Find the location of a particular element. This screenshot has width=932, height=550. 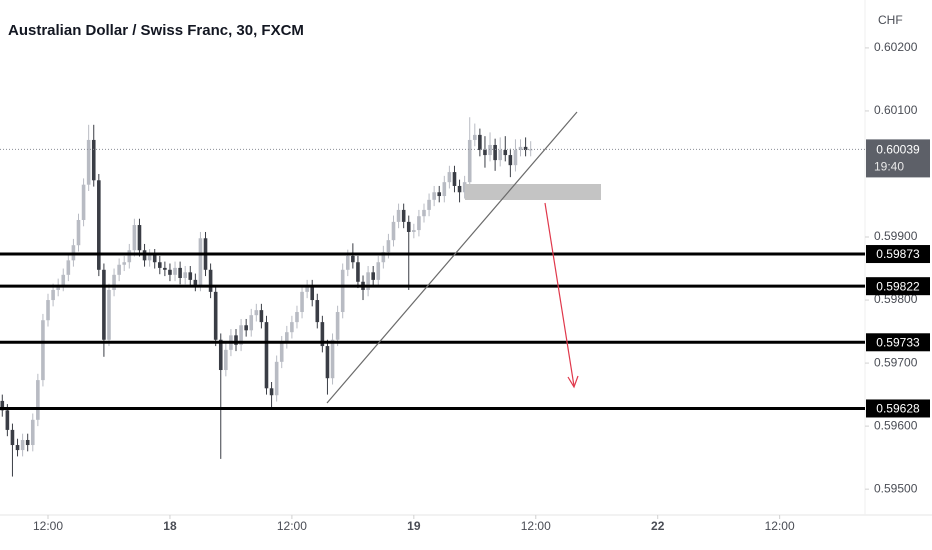

projection-arrow is located at coordinates (559, 294).